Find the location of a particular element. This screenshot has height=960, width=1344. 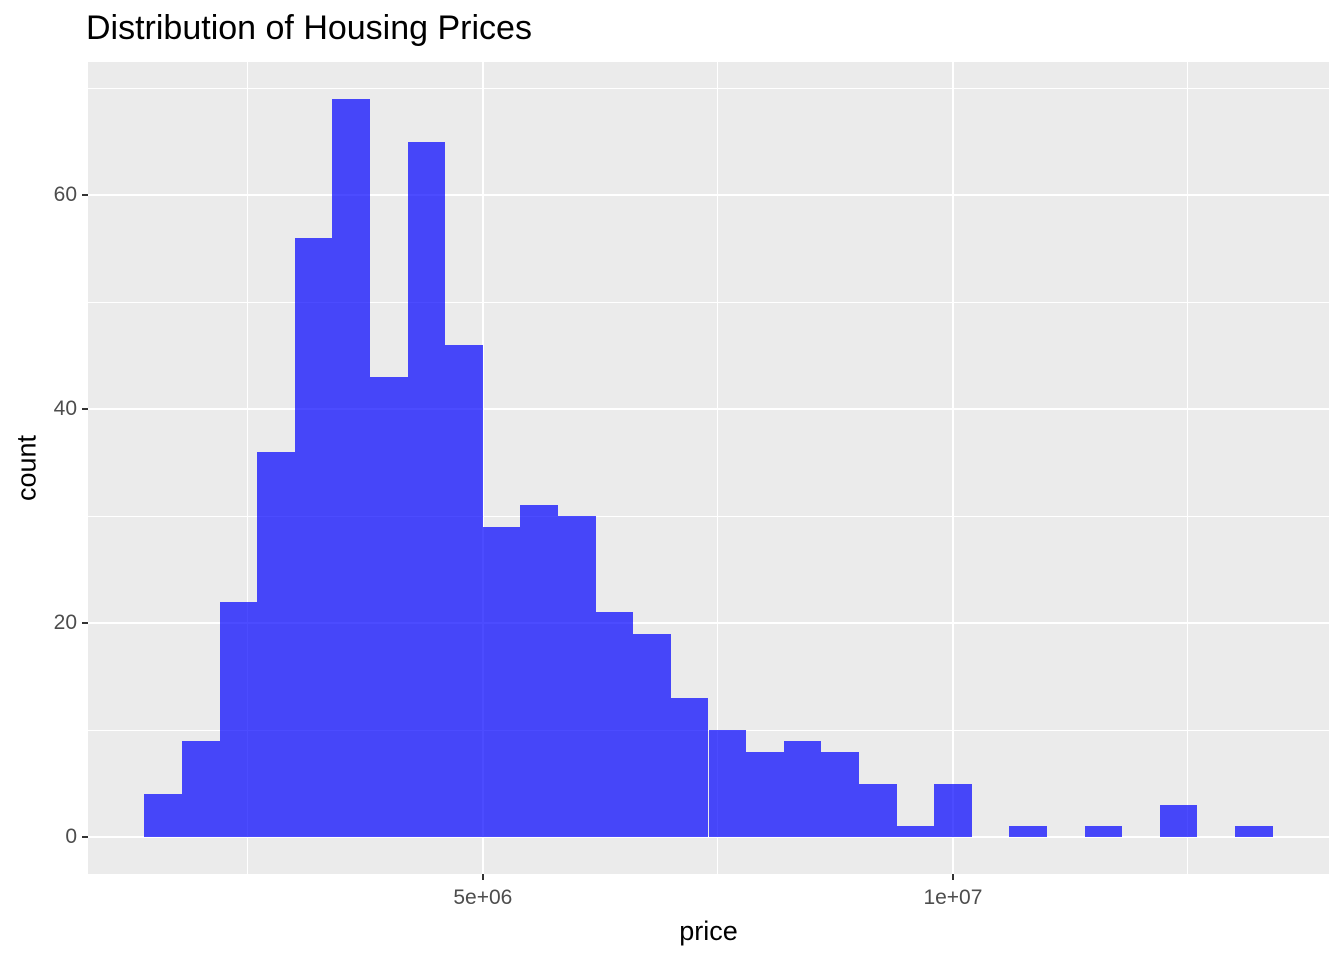

y-tick-label: 60 is located at coordinates (65, 195).